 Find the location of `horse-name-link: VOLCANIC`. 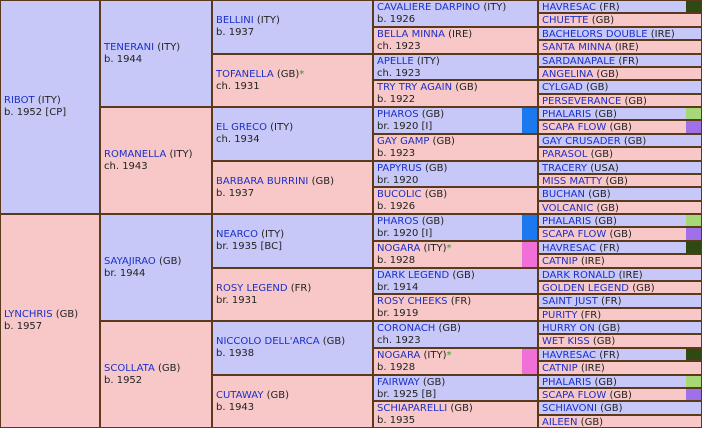

horse-name-link: VOLCANIC is located at coordinates (568, 208).